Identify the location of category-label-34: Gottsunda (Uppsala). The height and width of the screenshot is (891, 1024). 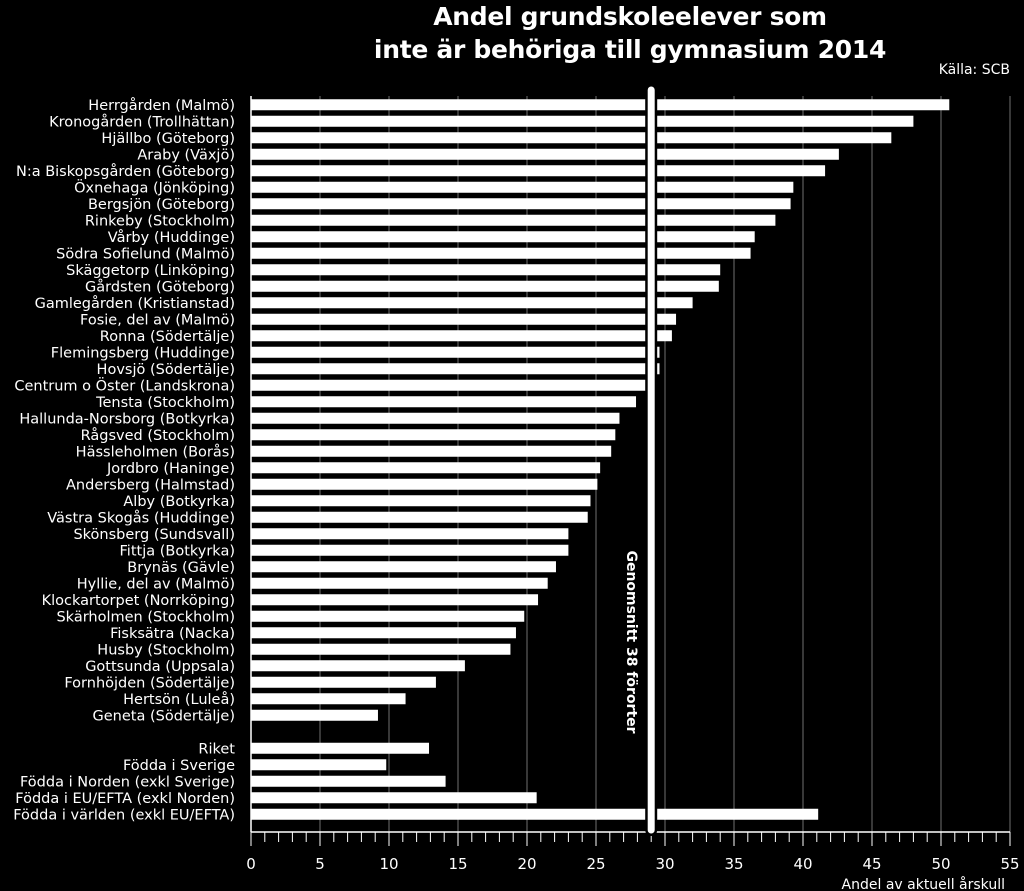
(160, 667).